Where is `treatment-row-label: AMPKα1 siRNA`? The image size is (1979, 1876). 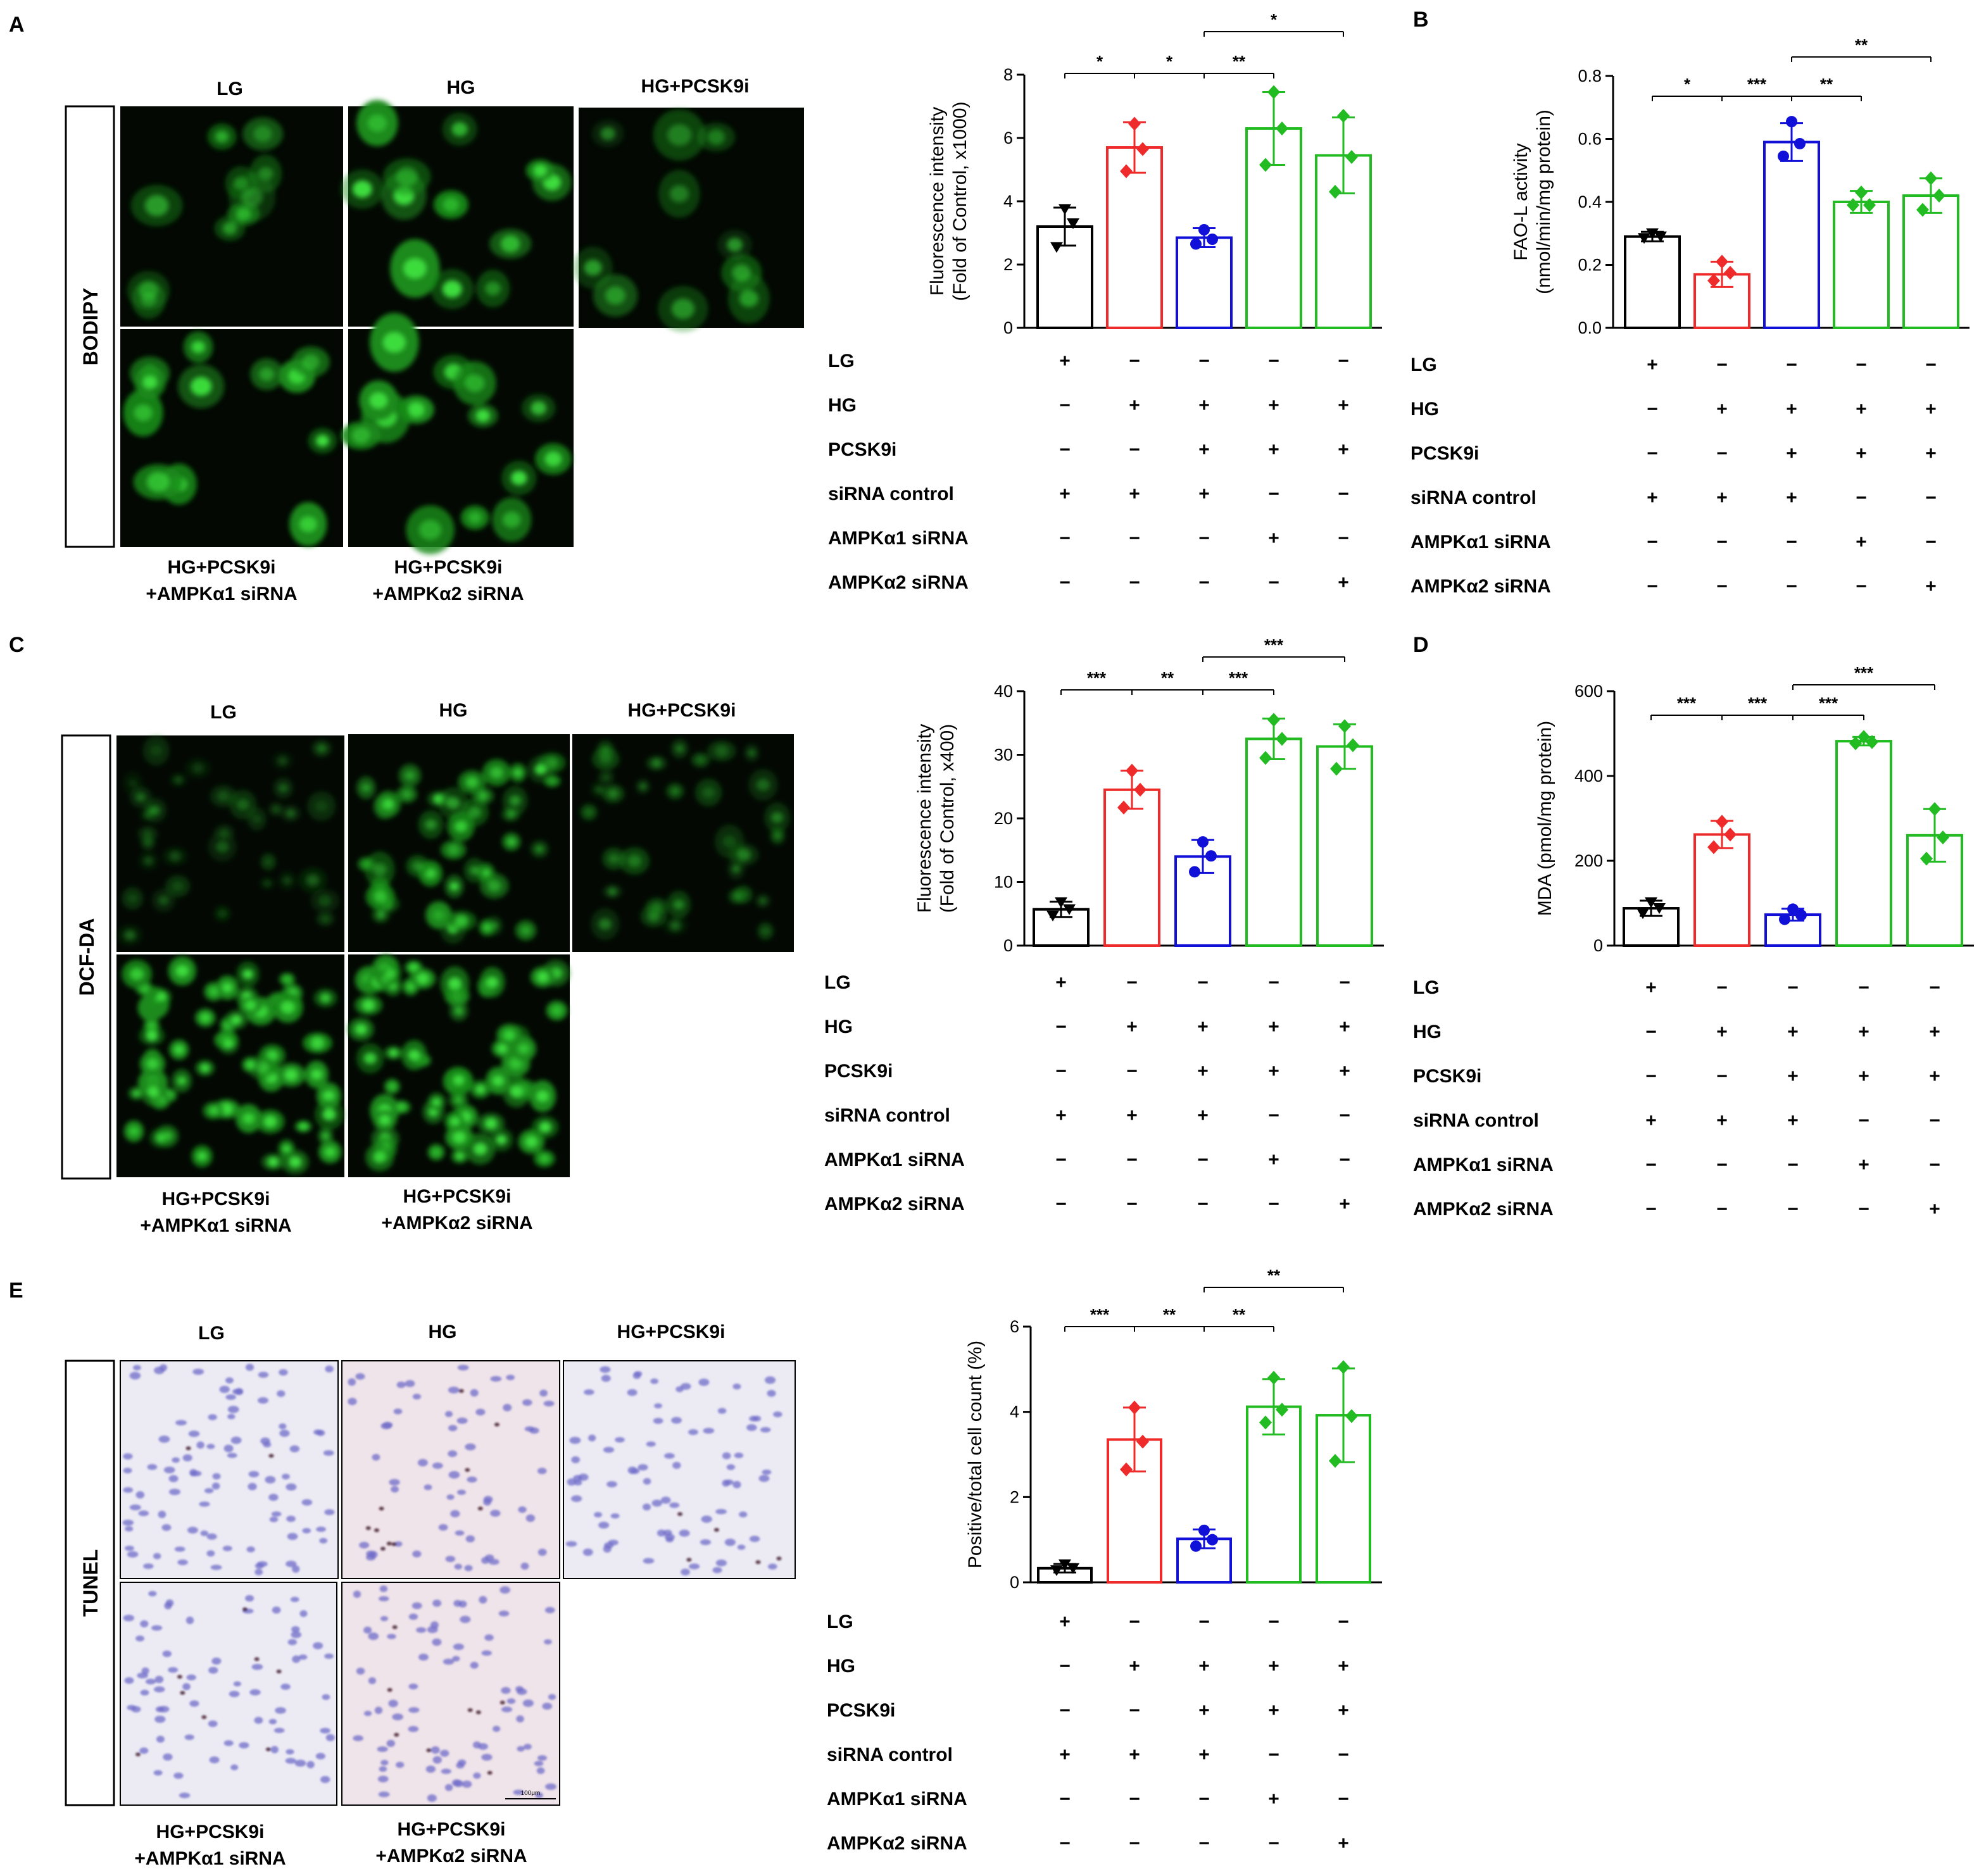 treatment-row-label: AMPKα1 siRNA is located at coordinates (1480, 542).